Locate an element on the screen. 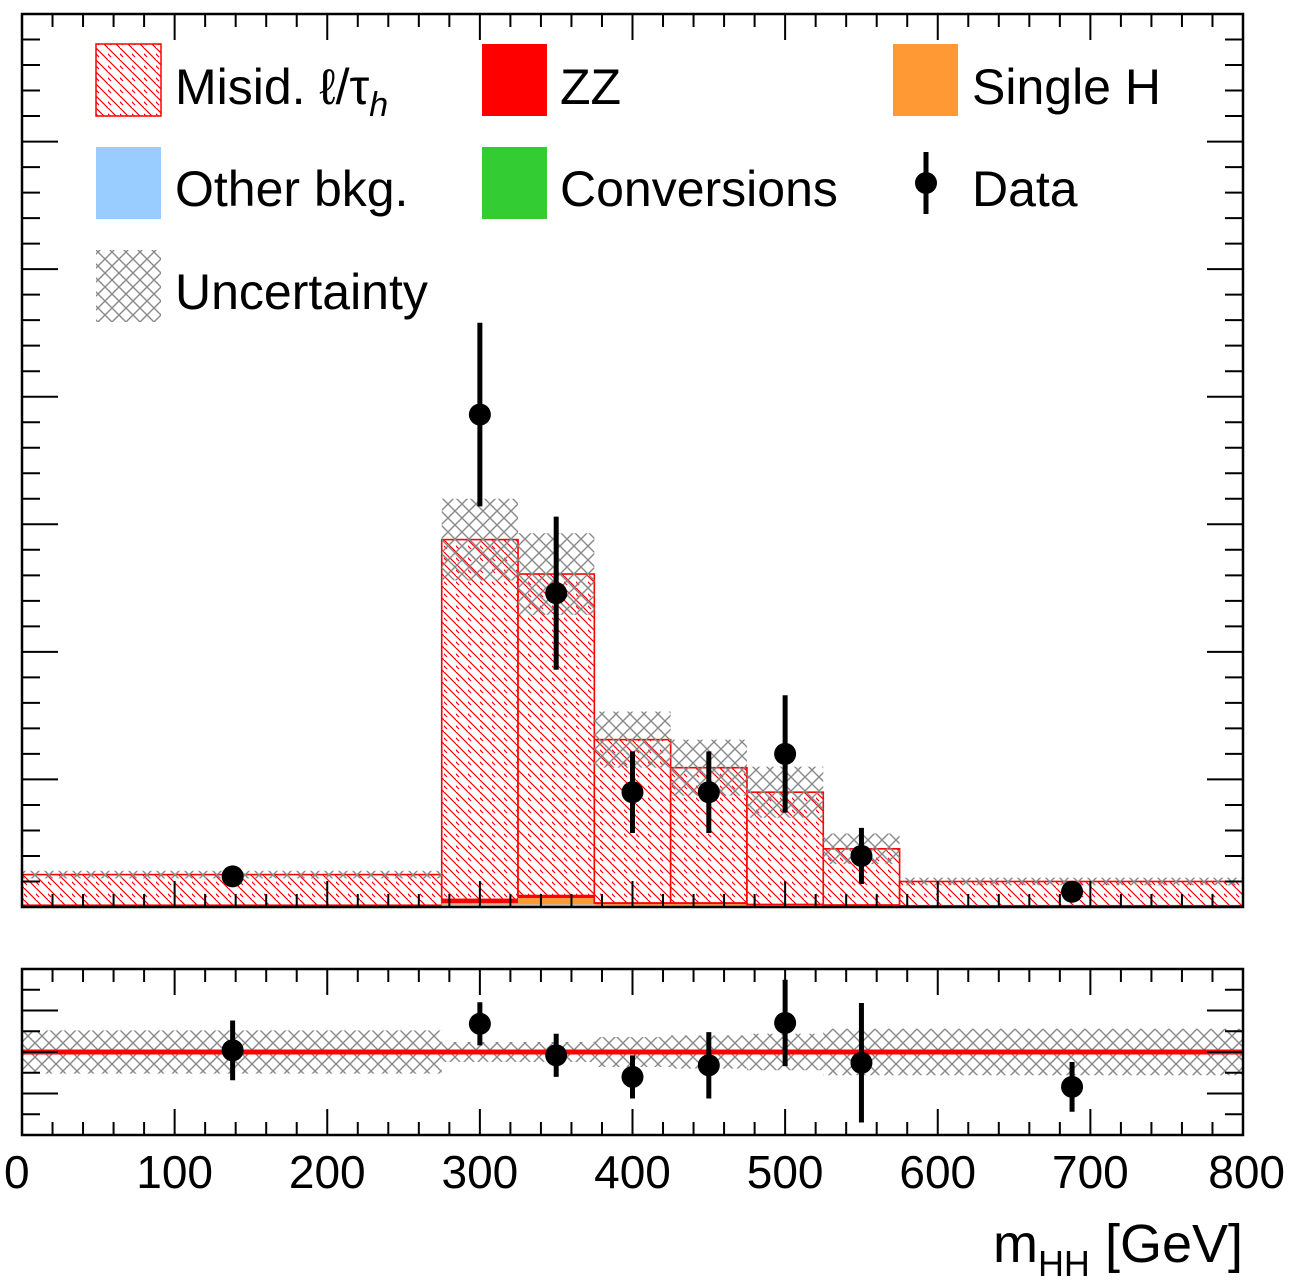 The image size is (1289, 1281). legend-label-conversions: Conversions is located at coordinates (699, 189).